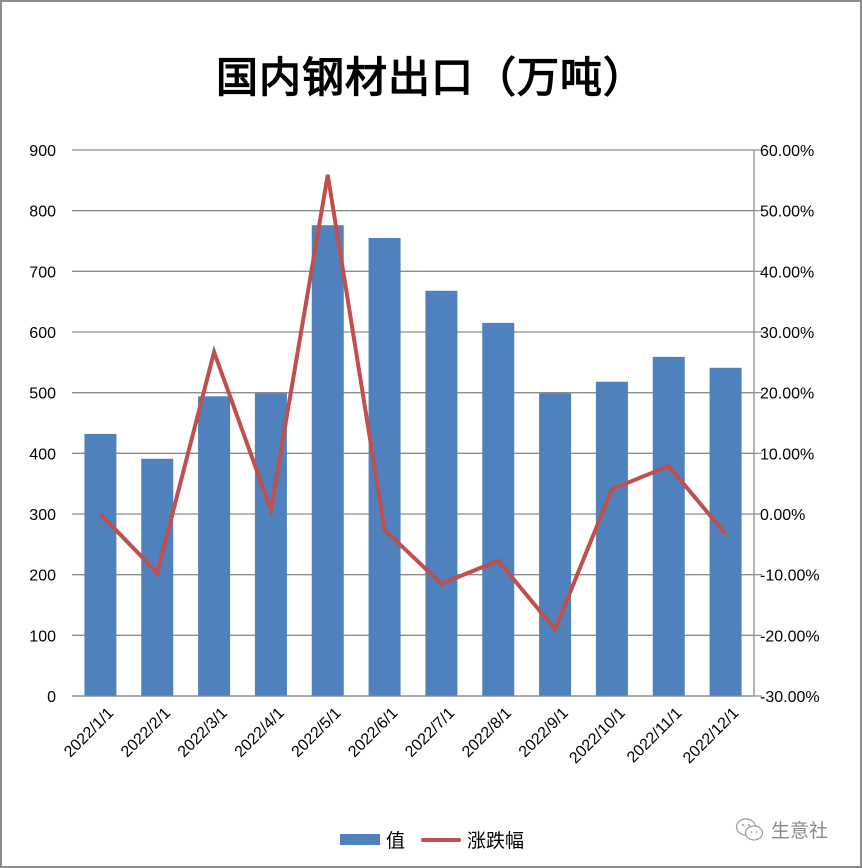 Image resolution: width=862 pixels, height=868 pixels. I want to click on y2-tick-label: 10.00%, so click(787, 454).